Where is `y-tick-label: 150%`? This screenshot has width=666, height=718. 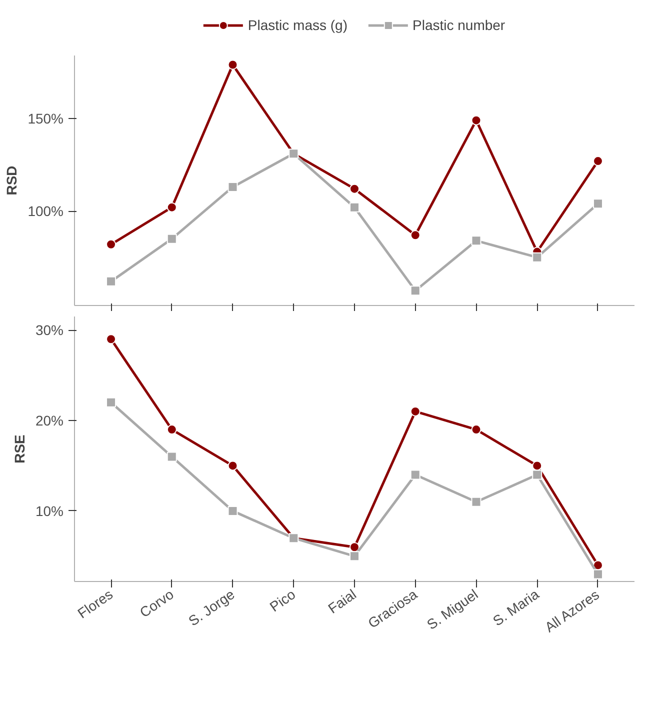 y-tick-label: 150% is located at coordinates (46, 118).